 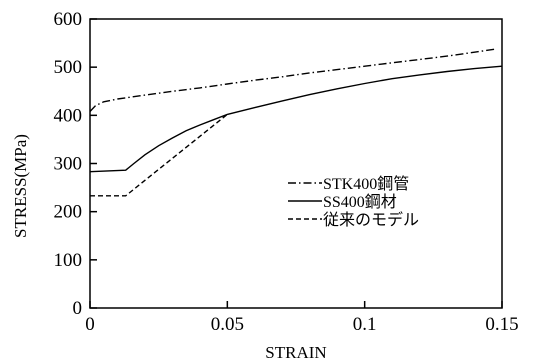 I want to click on y-tick-label: 100, so click(x=68, y=260).